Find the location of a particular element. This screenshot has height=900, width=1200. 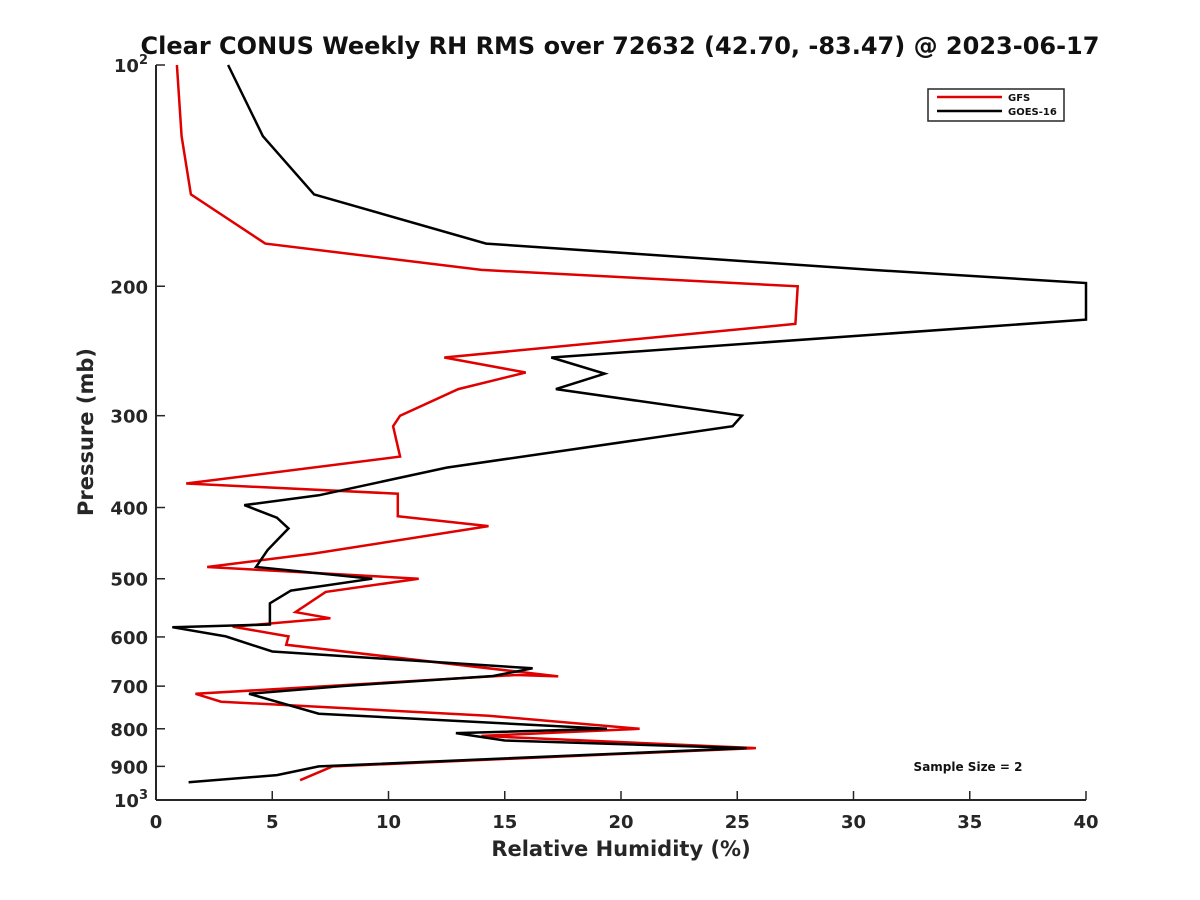

x-ticks: 0 5 10 15 20 25 30 35 40 is located at coordinates (624, 812).